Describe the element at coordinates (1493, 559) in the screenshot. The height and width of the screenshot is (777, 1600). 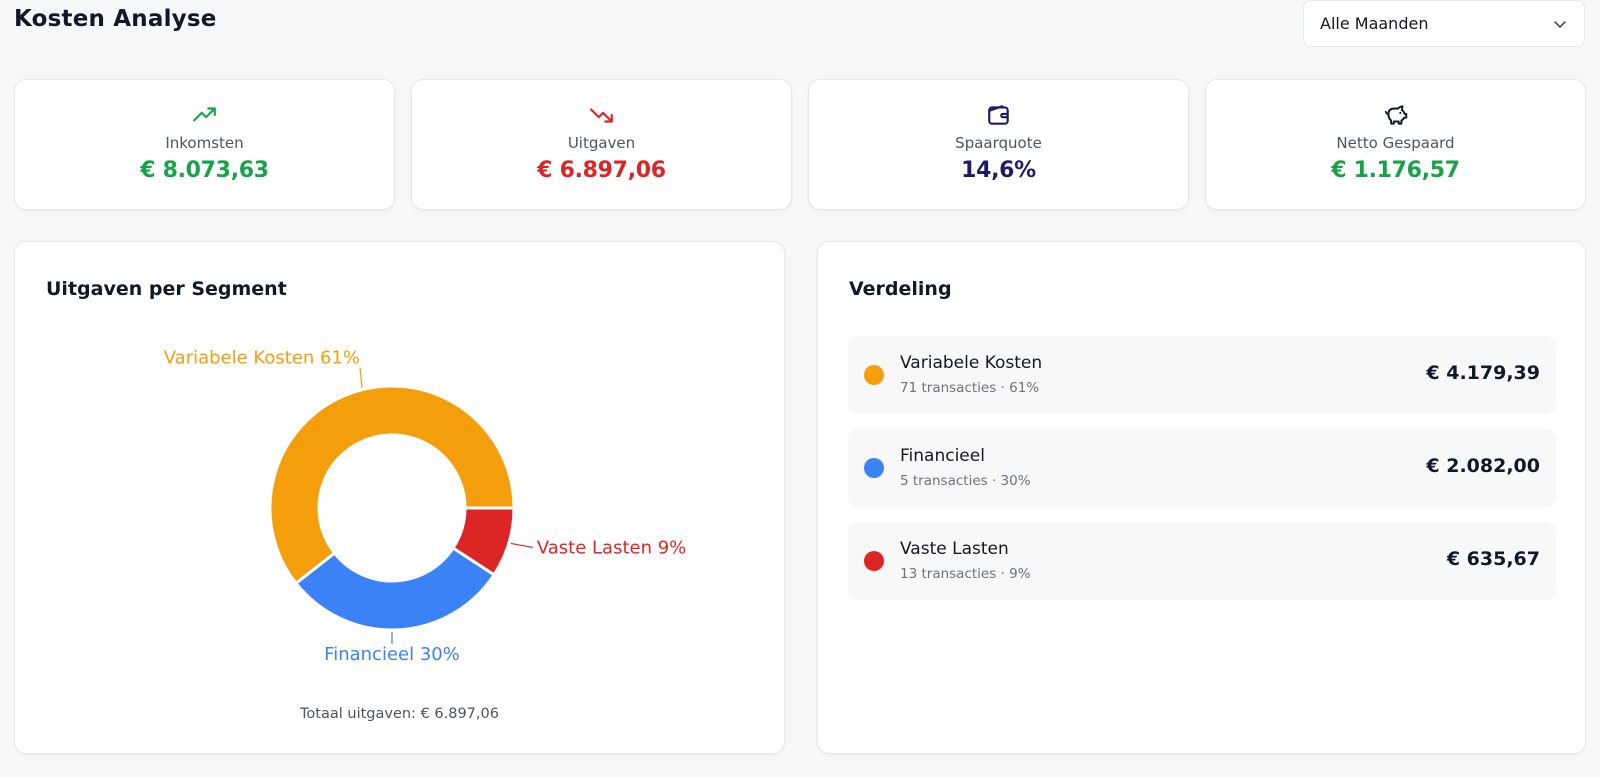
I see `segment-amount: € 635,67` at that location.